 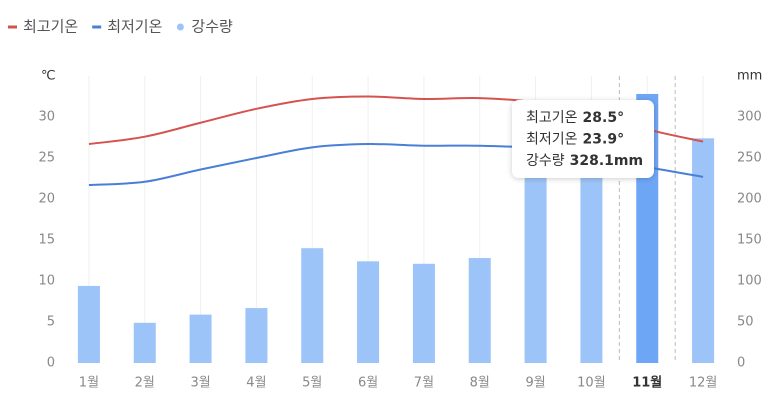 I want to click on y-tick-label: 20, so click(x=46, y=199).